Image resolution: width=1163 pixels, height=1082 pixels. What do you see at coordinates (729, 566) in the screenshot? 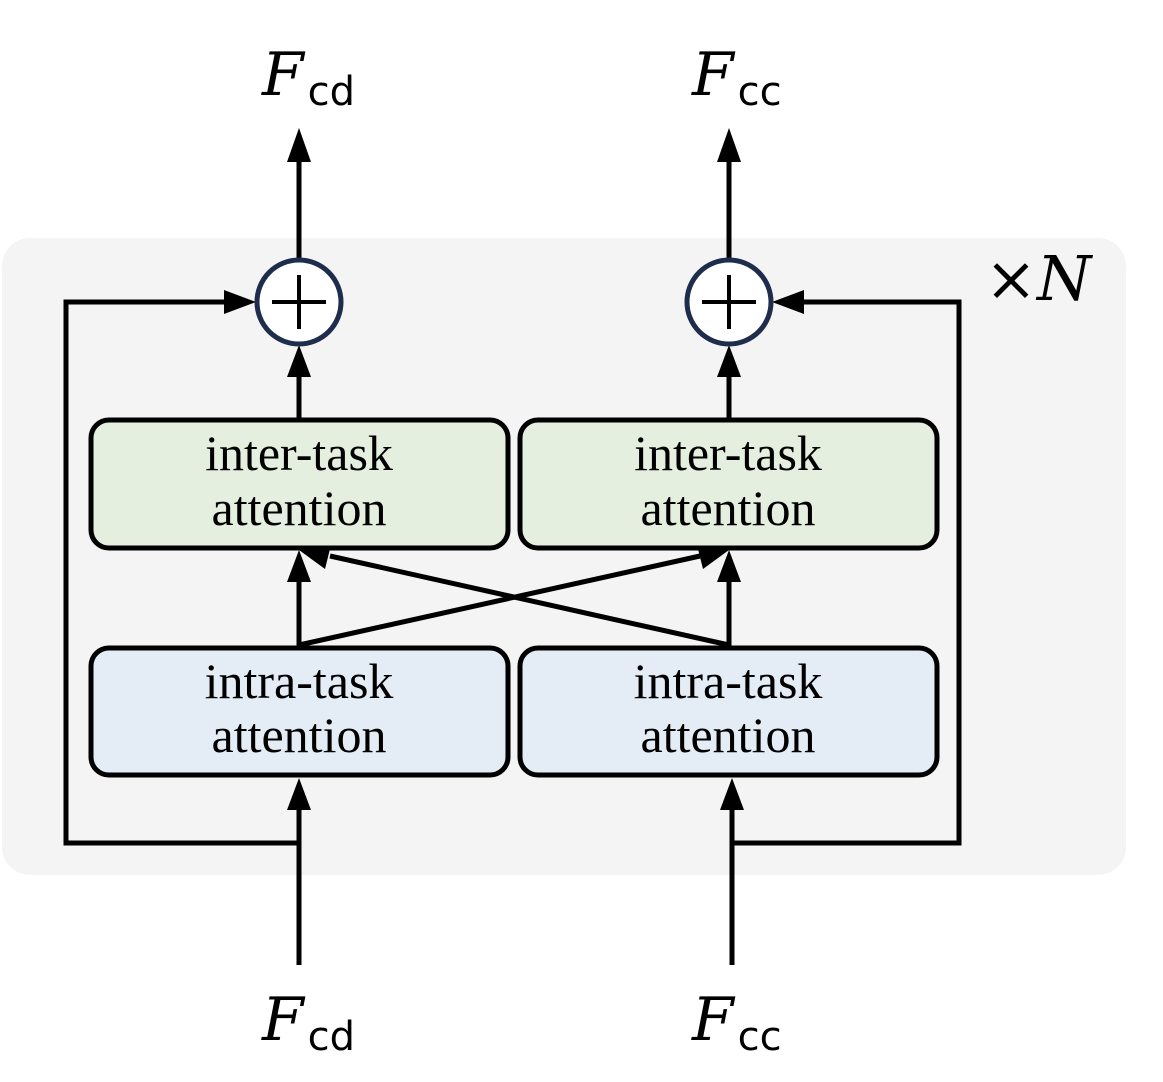
I see `arrow-inter-right-in` at bounding box center [729, 566].